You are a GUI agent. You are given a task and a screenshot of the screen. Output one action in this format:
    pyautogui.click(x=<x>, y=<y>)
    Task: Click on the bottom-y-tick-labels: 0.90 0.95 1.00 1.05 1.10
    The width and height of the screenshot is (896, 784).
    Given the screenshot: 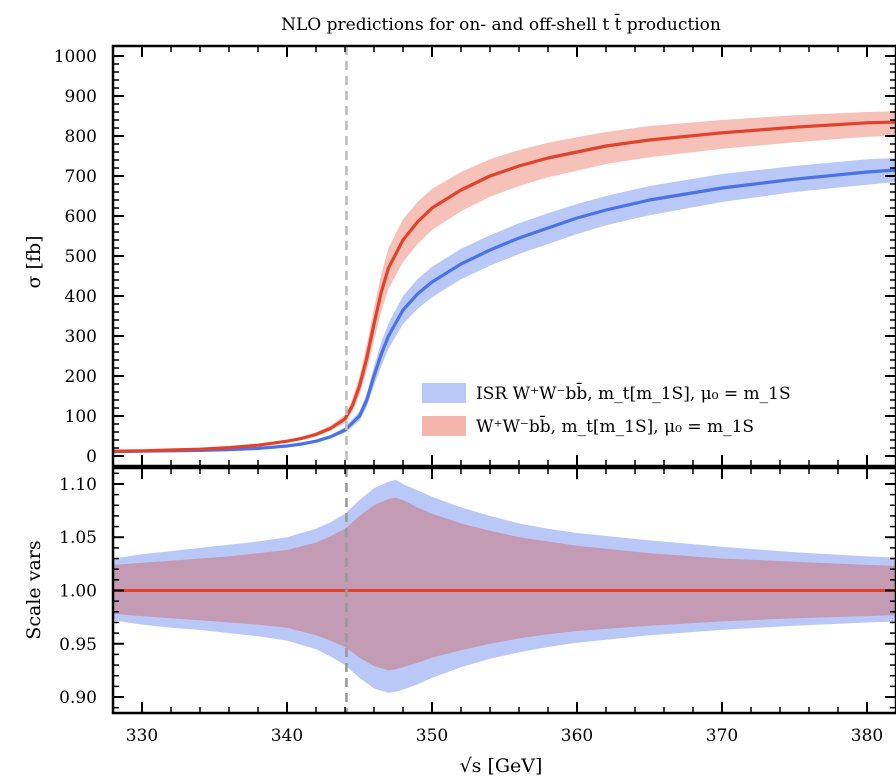 What is the action you would take?
    pyautogui.click(x=78, y=591)
    